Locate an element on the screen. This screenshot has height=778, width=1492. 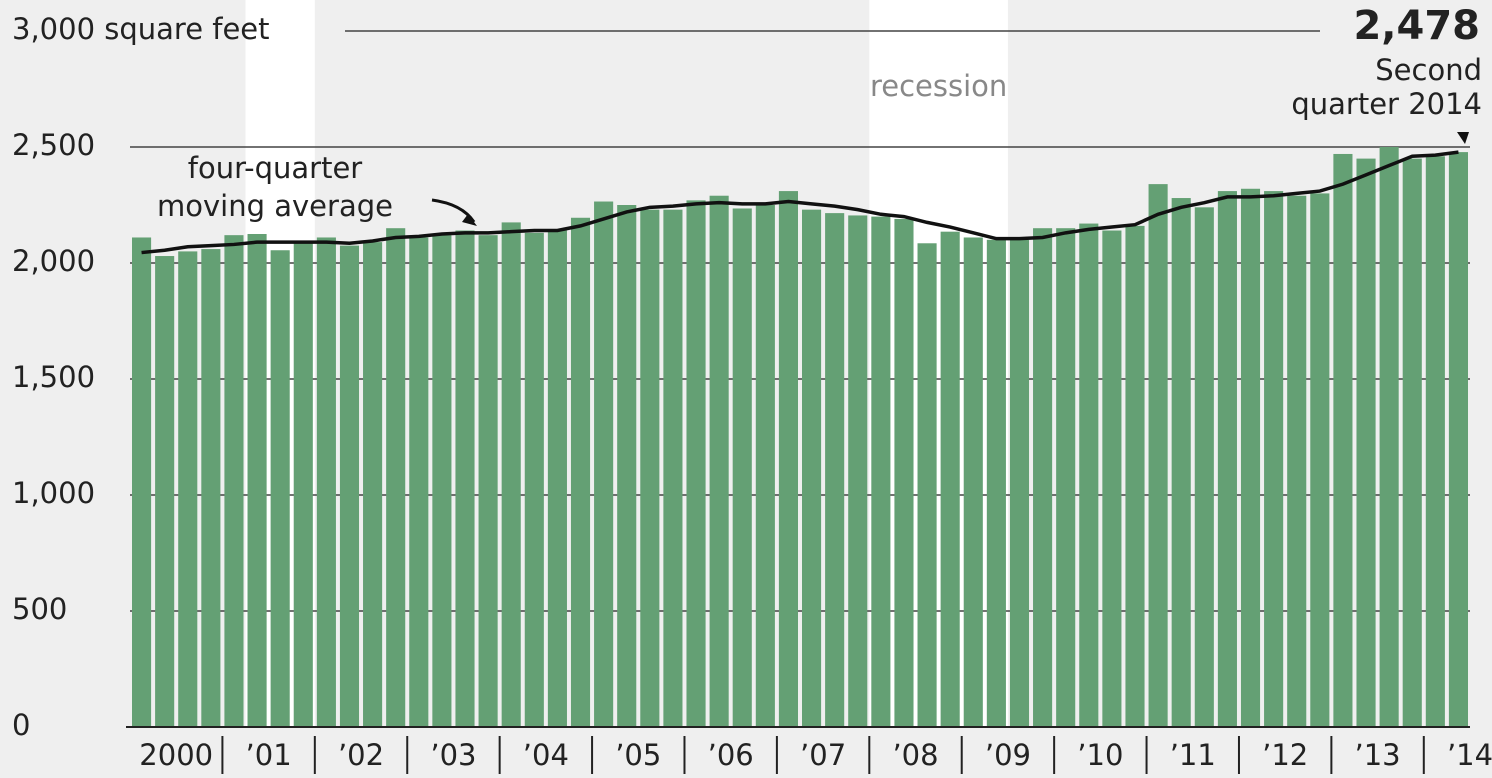
annotation-text: quarter 2014 is located at coordinates (1386, 104).